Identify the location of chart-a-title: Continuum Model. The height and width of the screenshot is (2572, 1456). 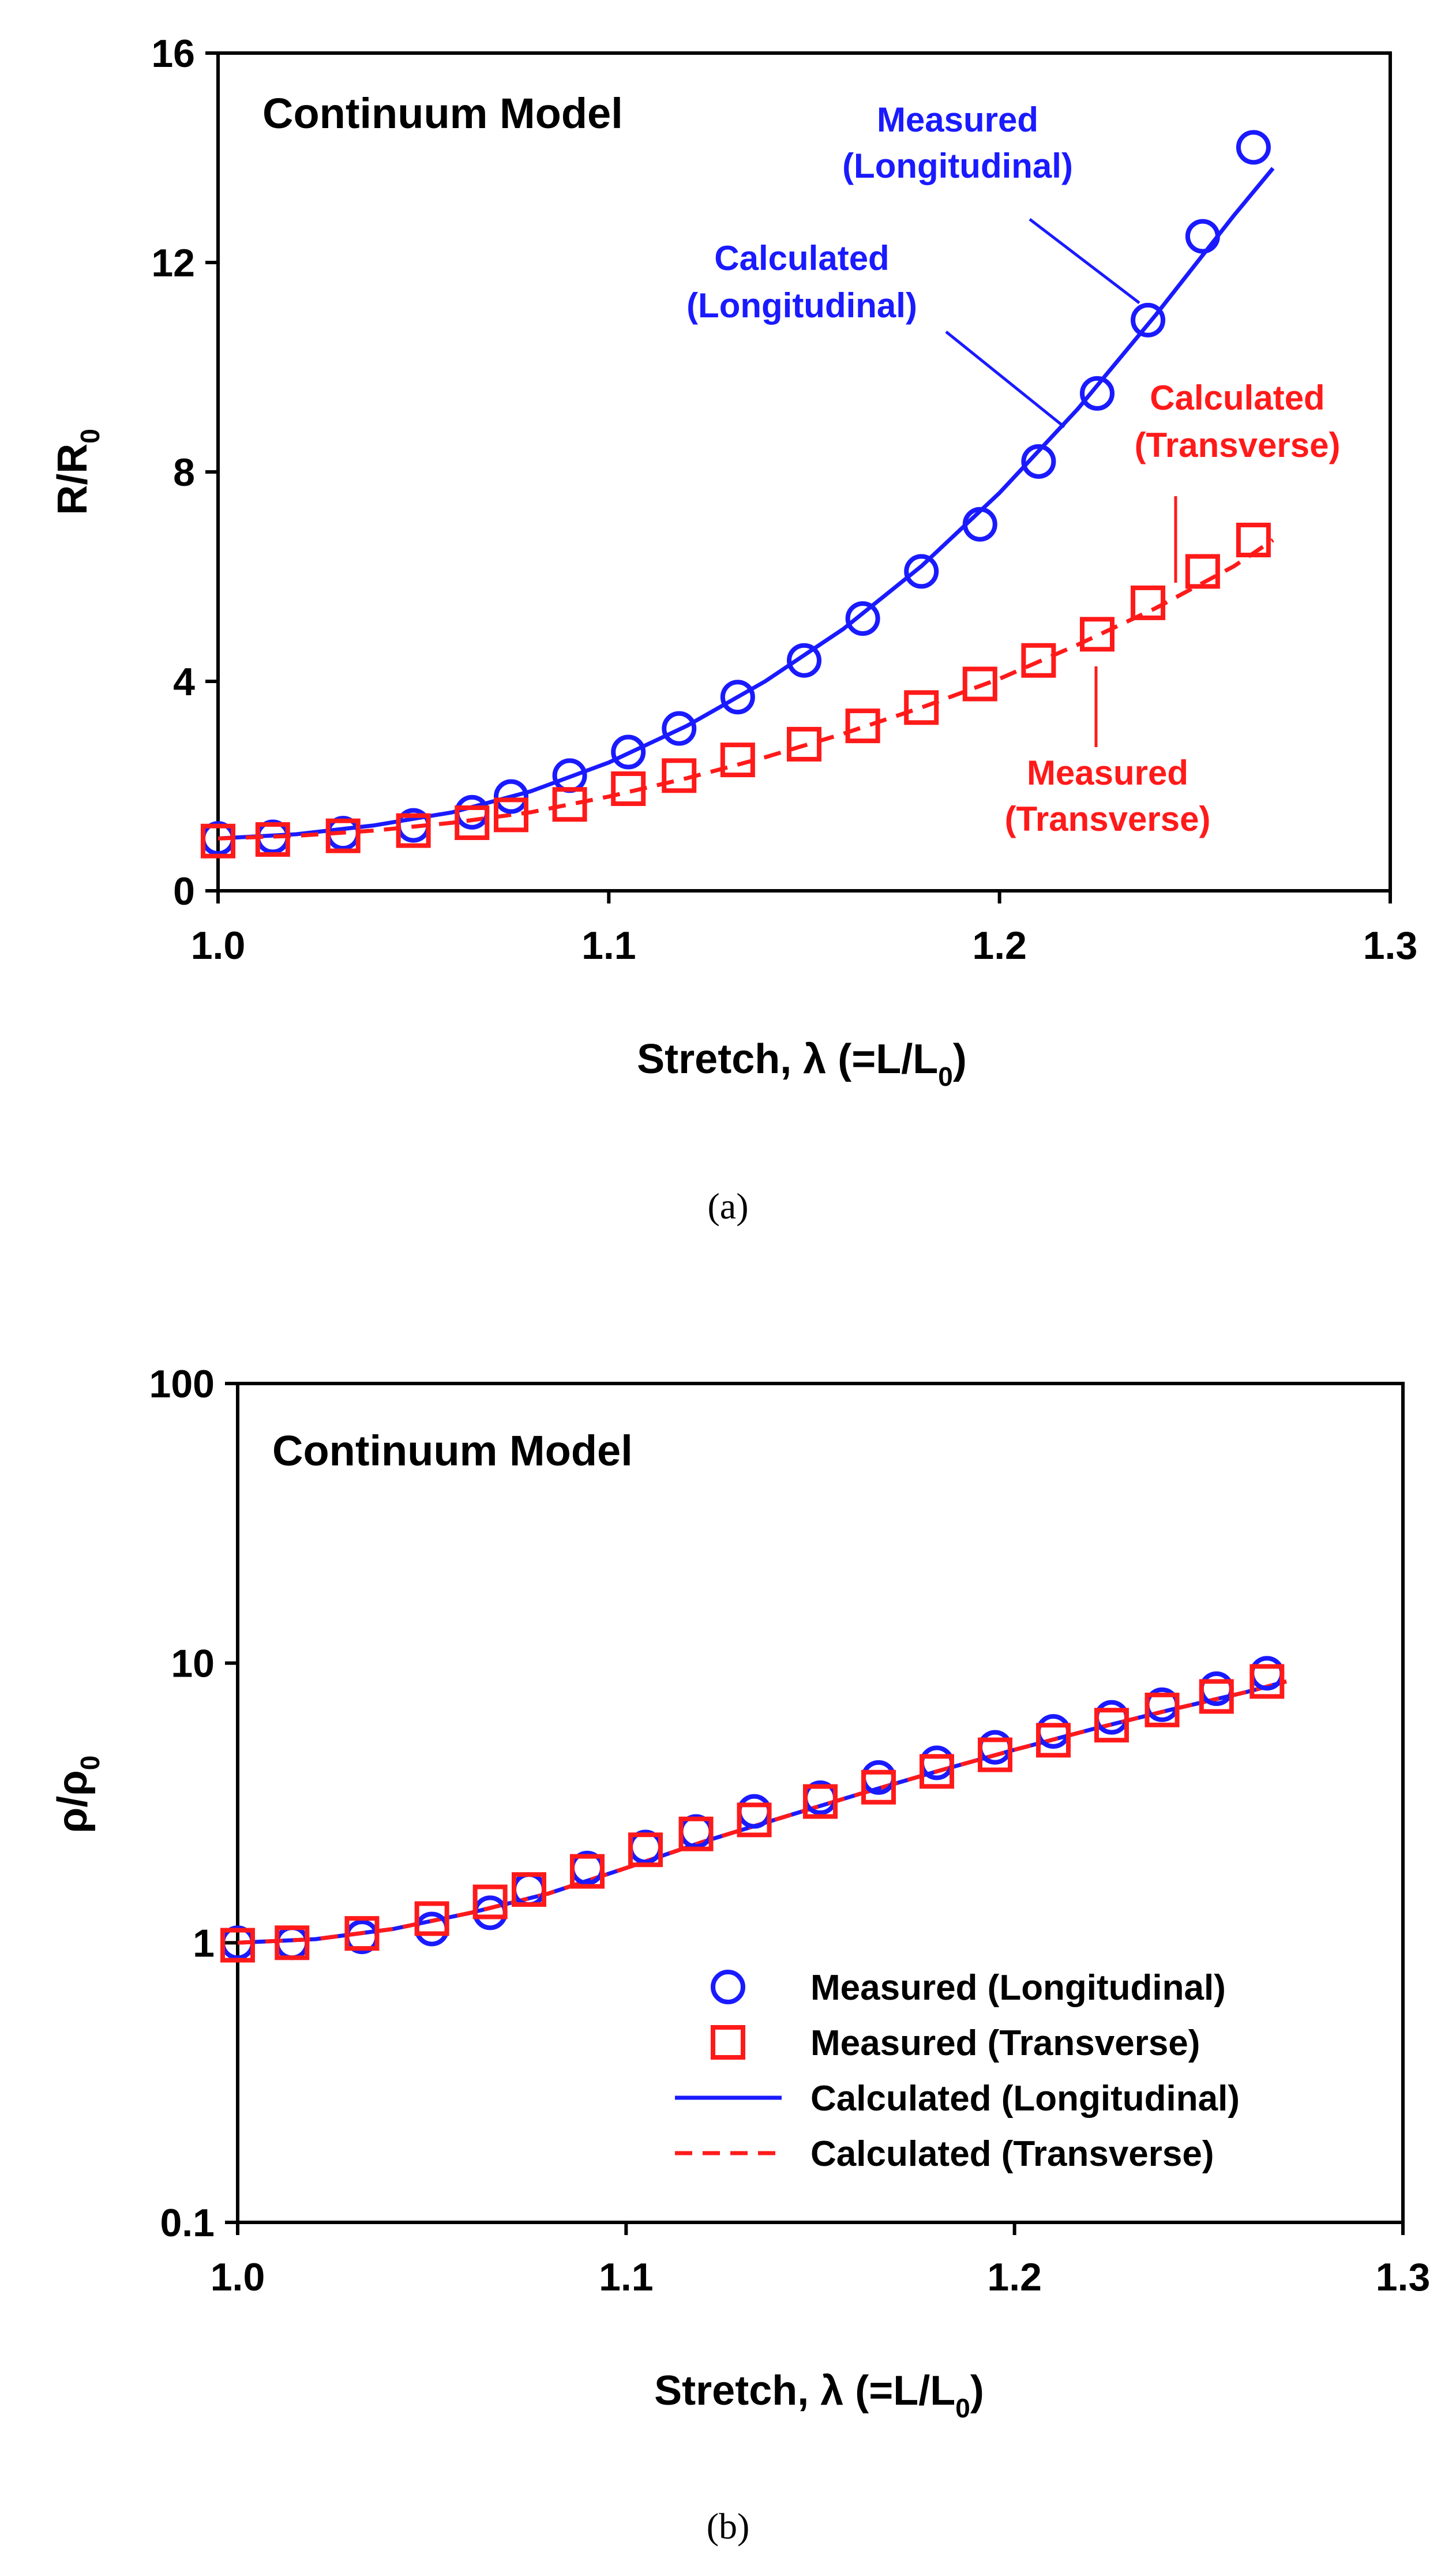
(443, 113).